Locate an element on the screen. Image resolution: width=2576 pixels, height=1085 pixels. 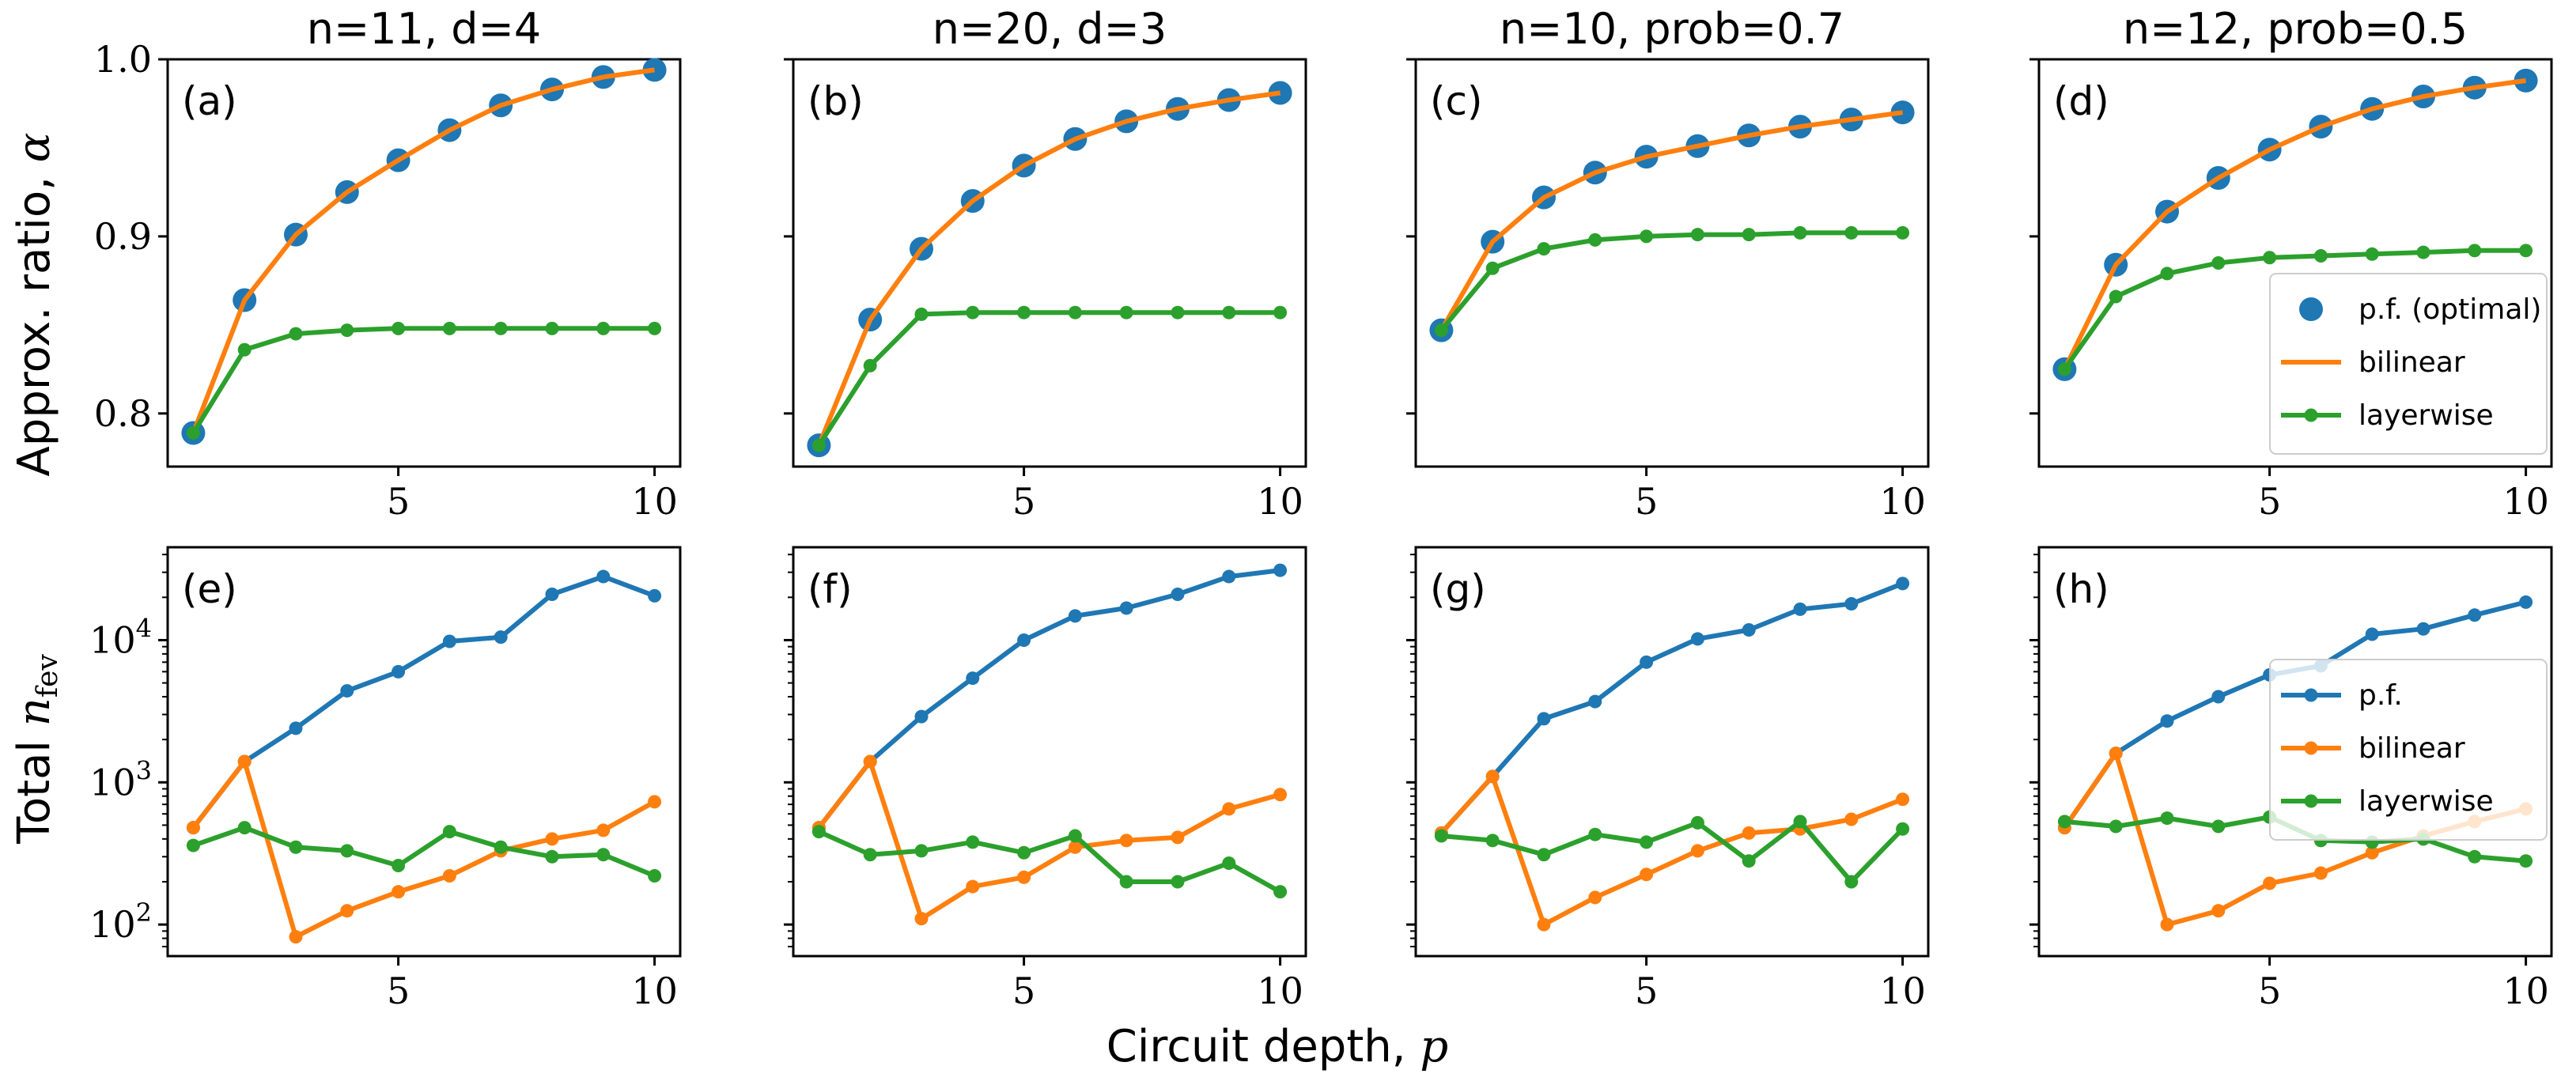
panel-g: 5 10 (g) is located at coordinates (1668, 779).